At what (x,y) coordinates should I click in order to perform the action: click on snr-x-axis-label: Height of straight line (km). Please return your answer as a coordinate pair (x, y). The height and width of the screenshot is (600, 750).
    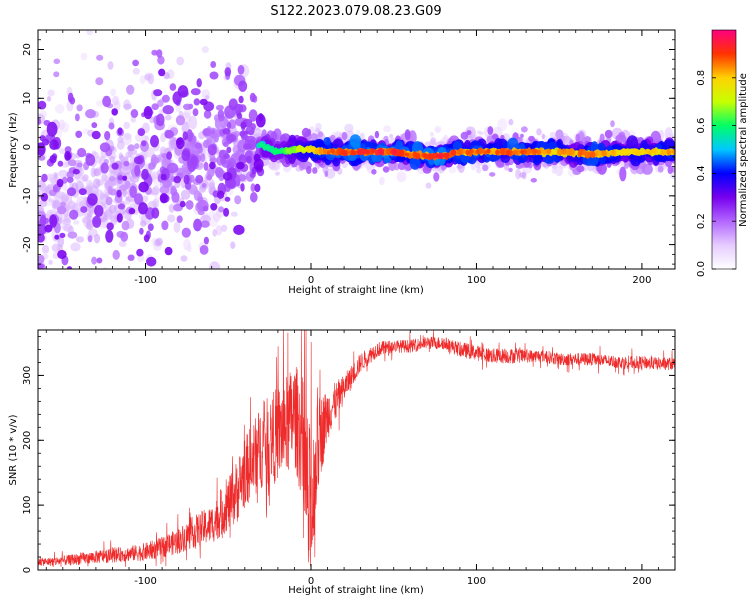
    Looking at the image, I should click on (356, 590).